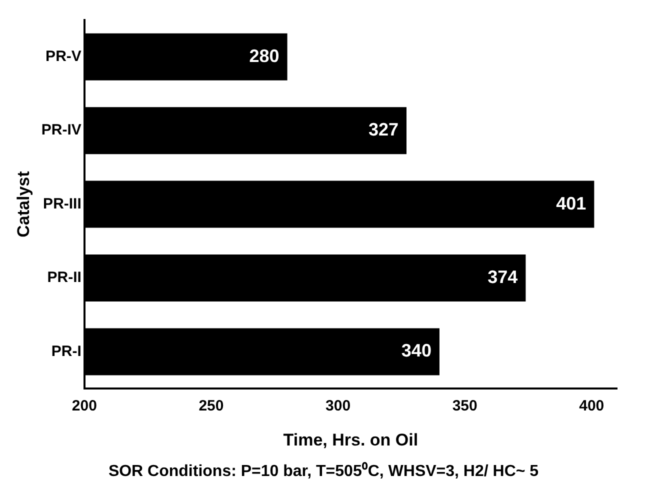 Image resolution: width=647 pixels, height=493 pixels. Describe the element at coordinates (416, 350) in the screenshot. I see `data-label: 340` at that location.